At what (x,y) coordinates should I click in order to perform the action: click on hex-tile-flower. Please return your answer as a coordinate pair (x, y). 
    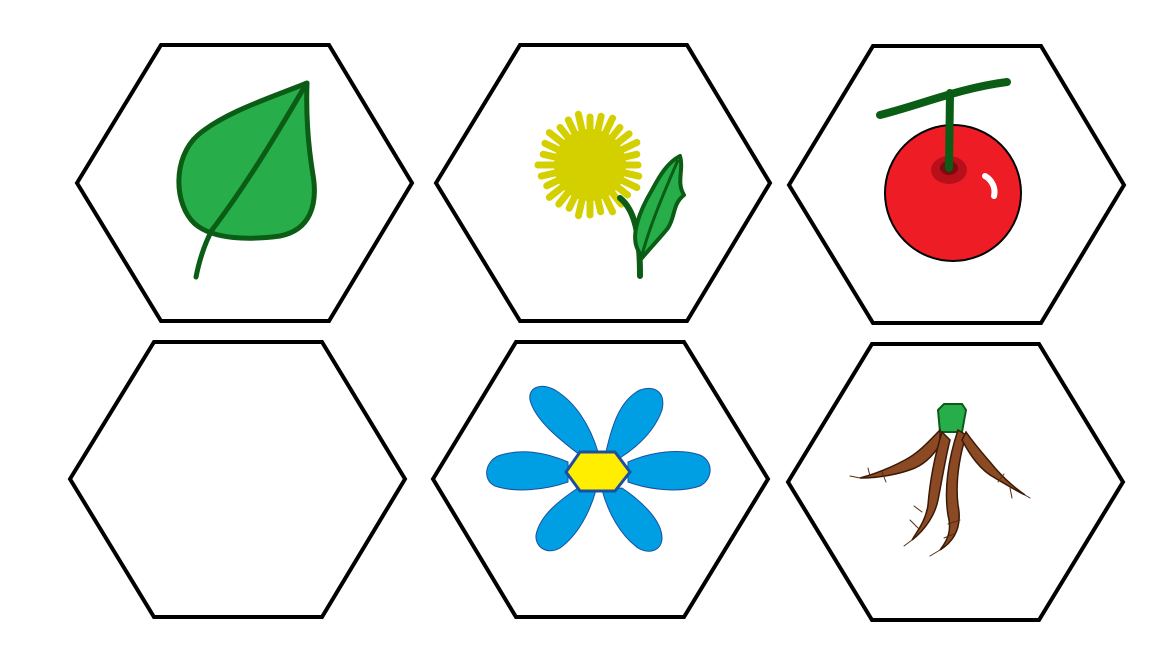
    Looking at the image, I should click on (600, 479).